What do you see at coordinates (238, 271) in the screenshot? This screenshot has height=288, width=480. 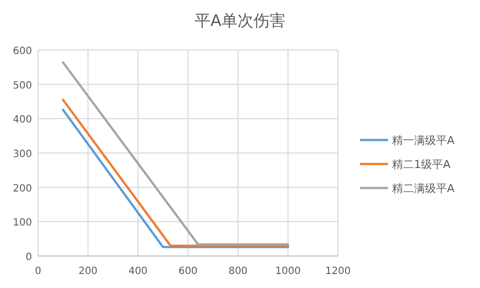 I see `x-tick-label: 800` at bounding box center [238, 271].